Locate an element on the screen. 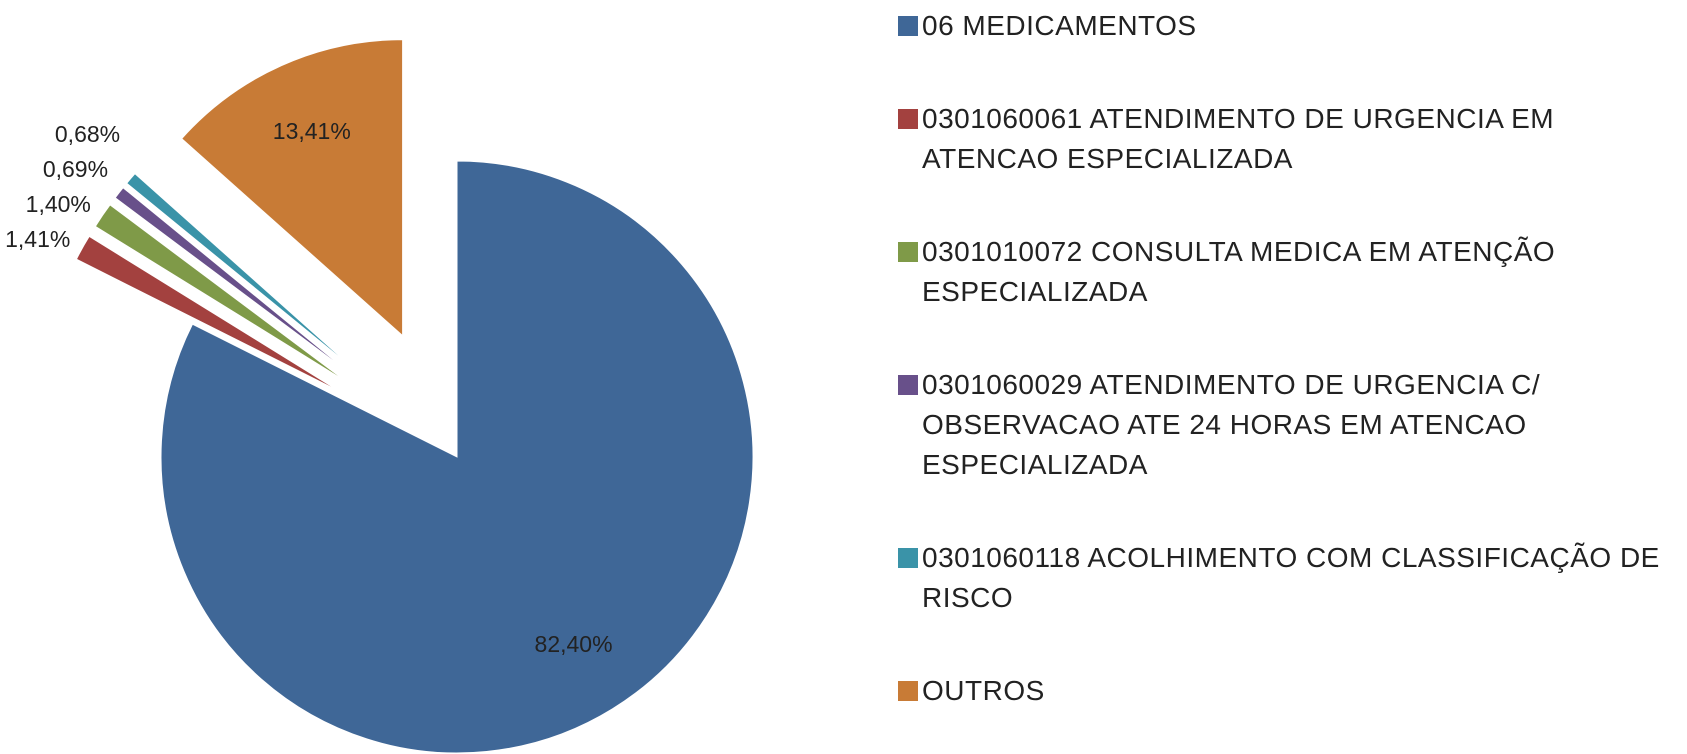 The width and height of the screenshot is (1687, 754). data-label: 0,68% is located at coordinates (87, 134).